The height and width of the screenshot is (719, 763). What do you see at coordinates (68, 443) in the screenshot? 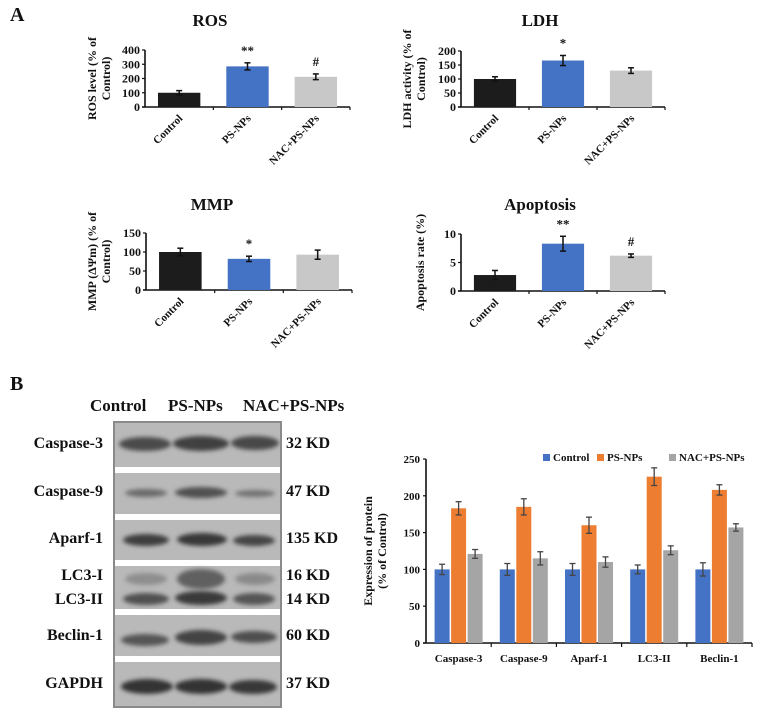
I see `blot-protein-caspase3: Caspase-3` at bounding box center [68, 443].